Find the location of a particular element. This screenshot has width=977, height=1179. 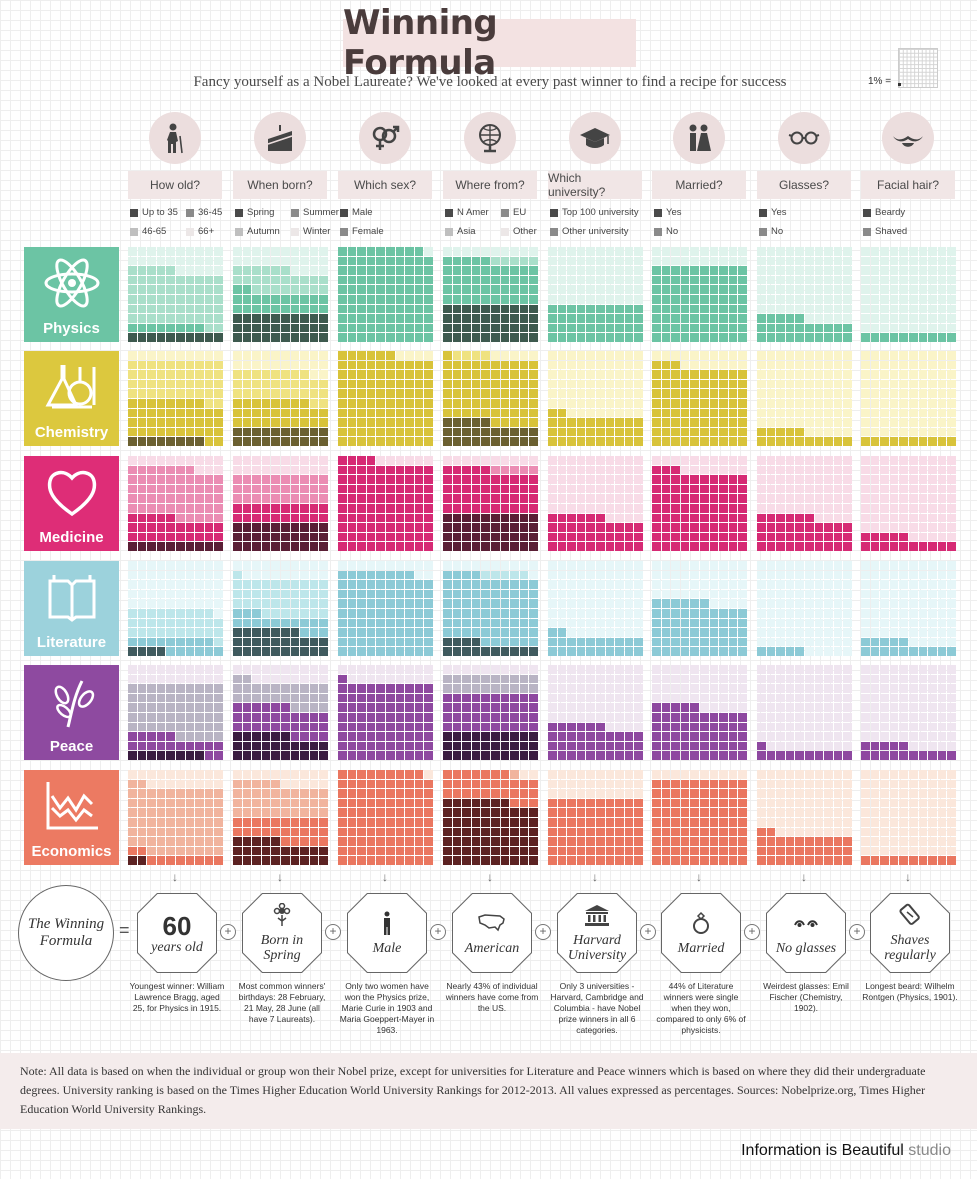

legend-item: Spring is located at coordinates (254, 212).